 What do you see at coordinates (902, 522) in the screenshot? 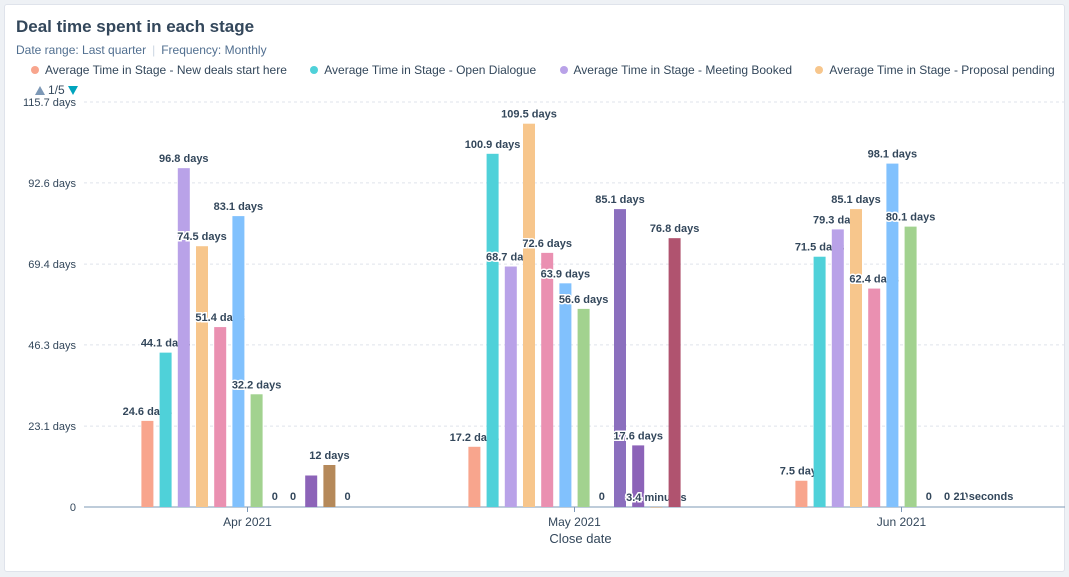
I see `x-tick-label: Jun 2021` at bounding box center [902, 522].